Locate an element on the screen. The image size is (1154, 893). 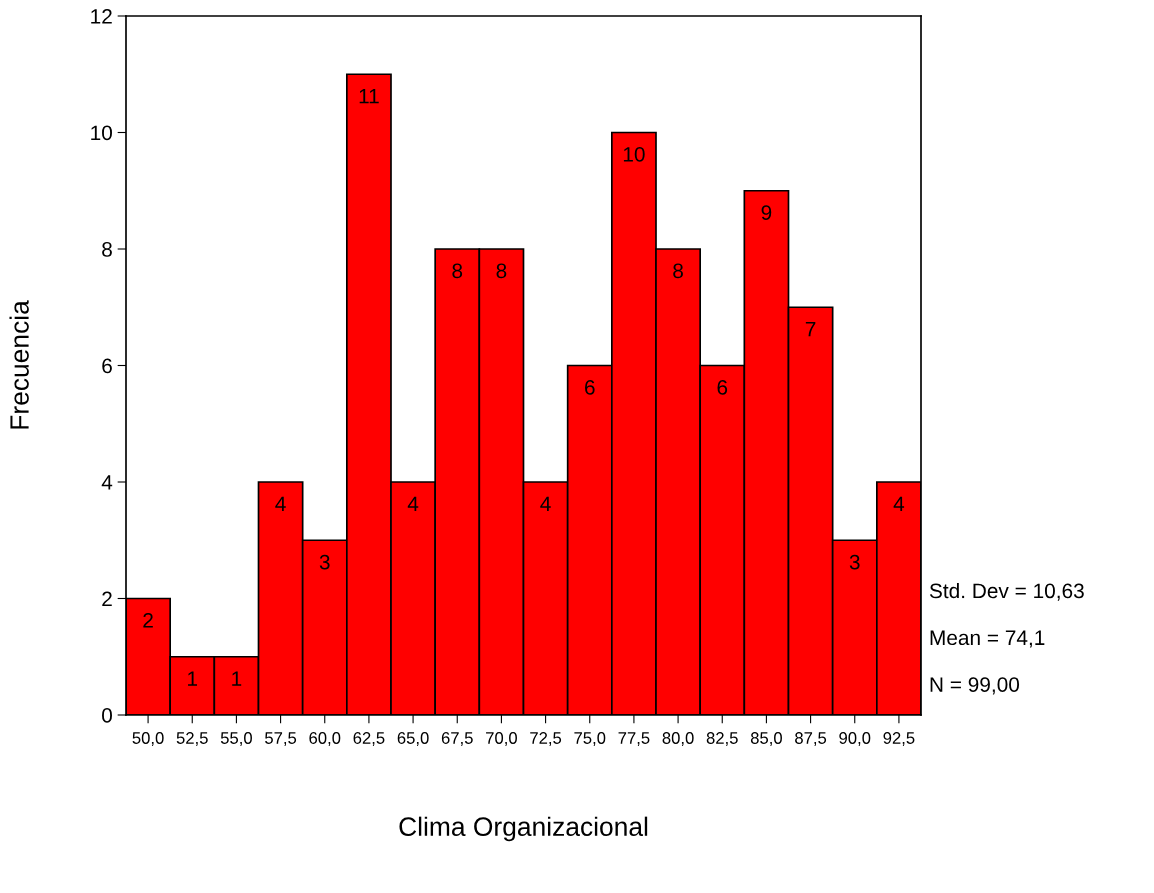
y-tick-label: 6 is located at coordinates (107, 366).